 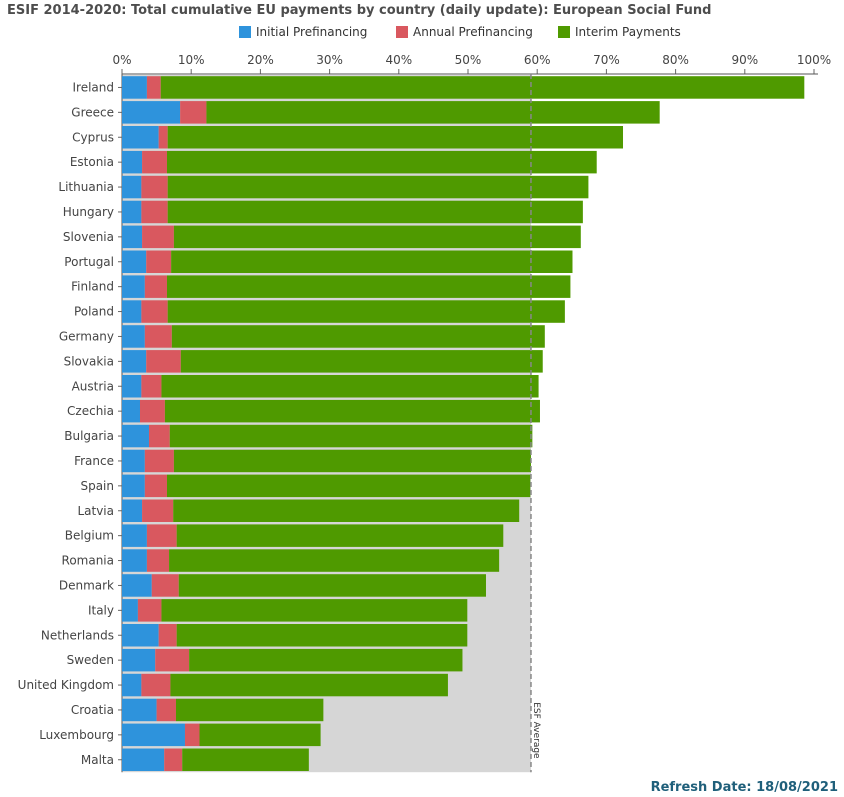 What do you see at coordinates (135, 436) in the screenshot?
I see `bar-initial-prefinancing-bulgaria` at bounding box center [135, 436].